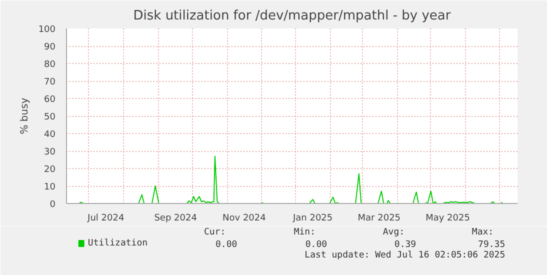 The width and height of the screenshot is (547, 275). Describe the element at coordinates (176, 219) in the screenshot. I see `x-tick-label: Sep 2024` at that location.